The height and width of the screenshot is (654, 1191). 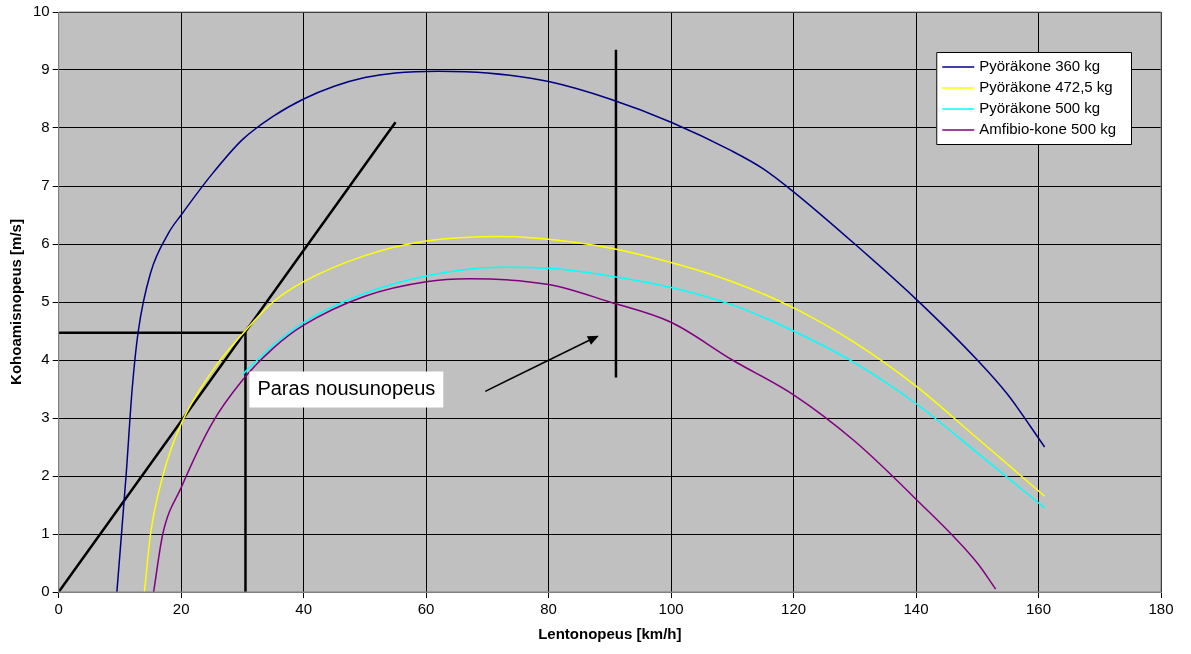 What do you see at coordinates (45, 591) in the screenshot?
I see `y-tick-label: 0` at bounding box center [45, 591].